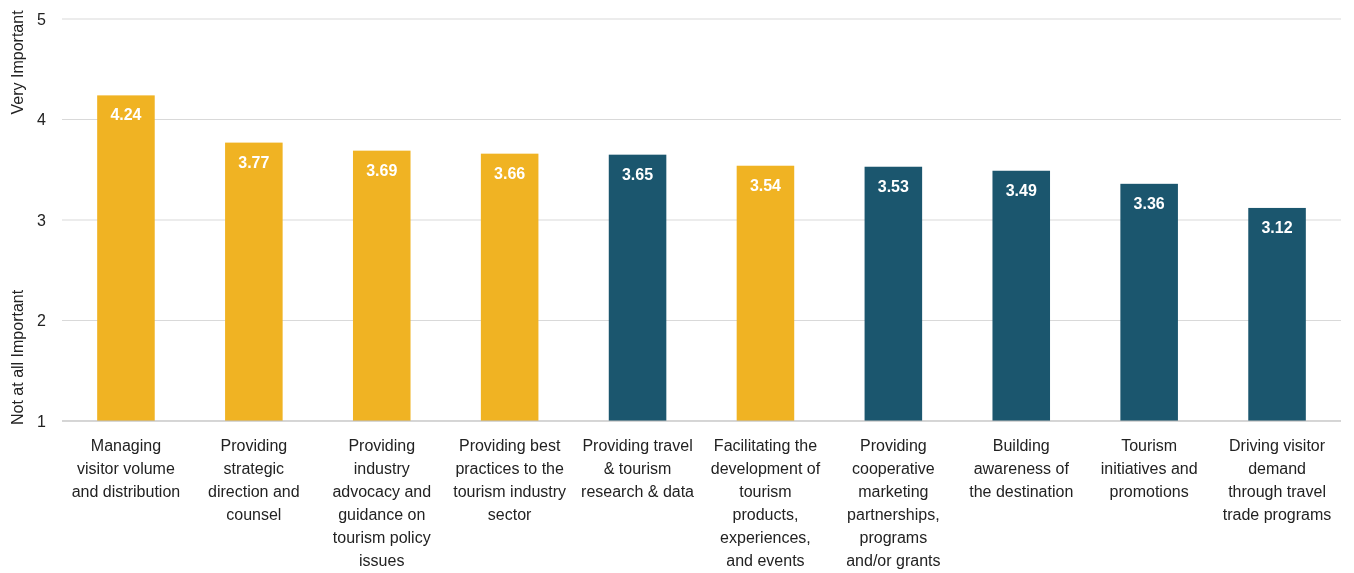 This screenshot has height=573, width=1354. What do you see at coordinates (893, 503) in the screenshot?
I see `x-tick-label: Providing cooperative marketing partnerships, programs and/or grants` at bounding box center [893, 503].